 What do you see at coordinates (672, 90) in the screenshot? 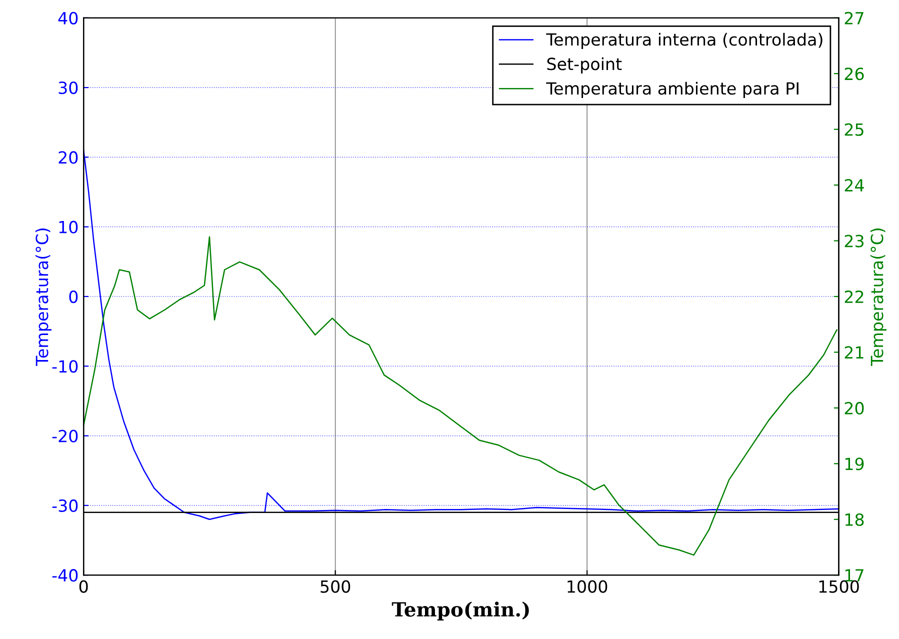
I see `legend-label: Temperatura ambiente para PI` at bounding box center [672, 90].